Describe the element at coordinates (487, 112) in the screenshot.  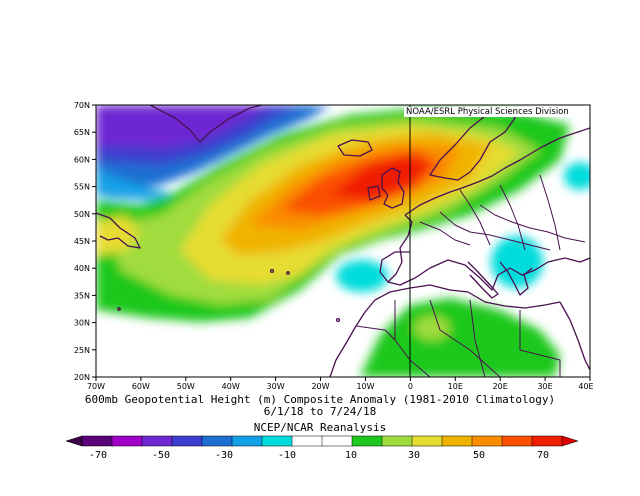
I see `credit-label: NOAA/ESRL Physical Sciences Division` at that location.